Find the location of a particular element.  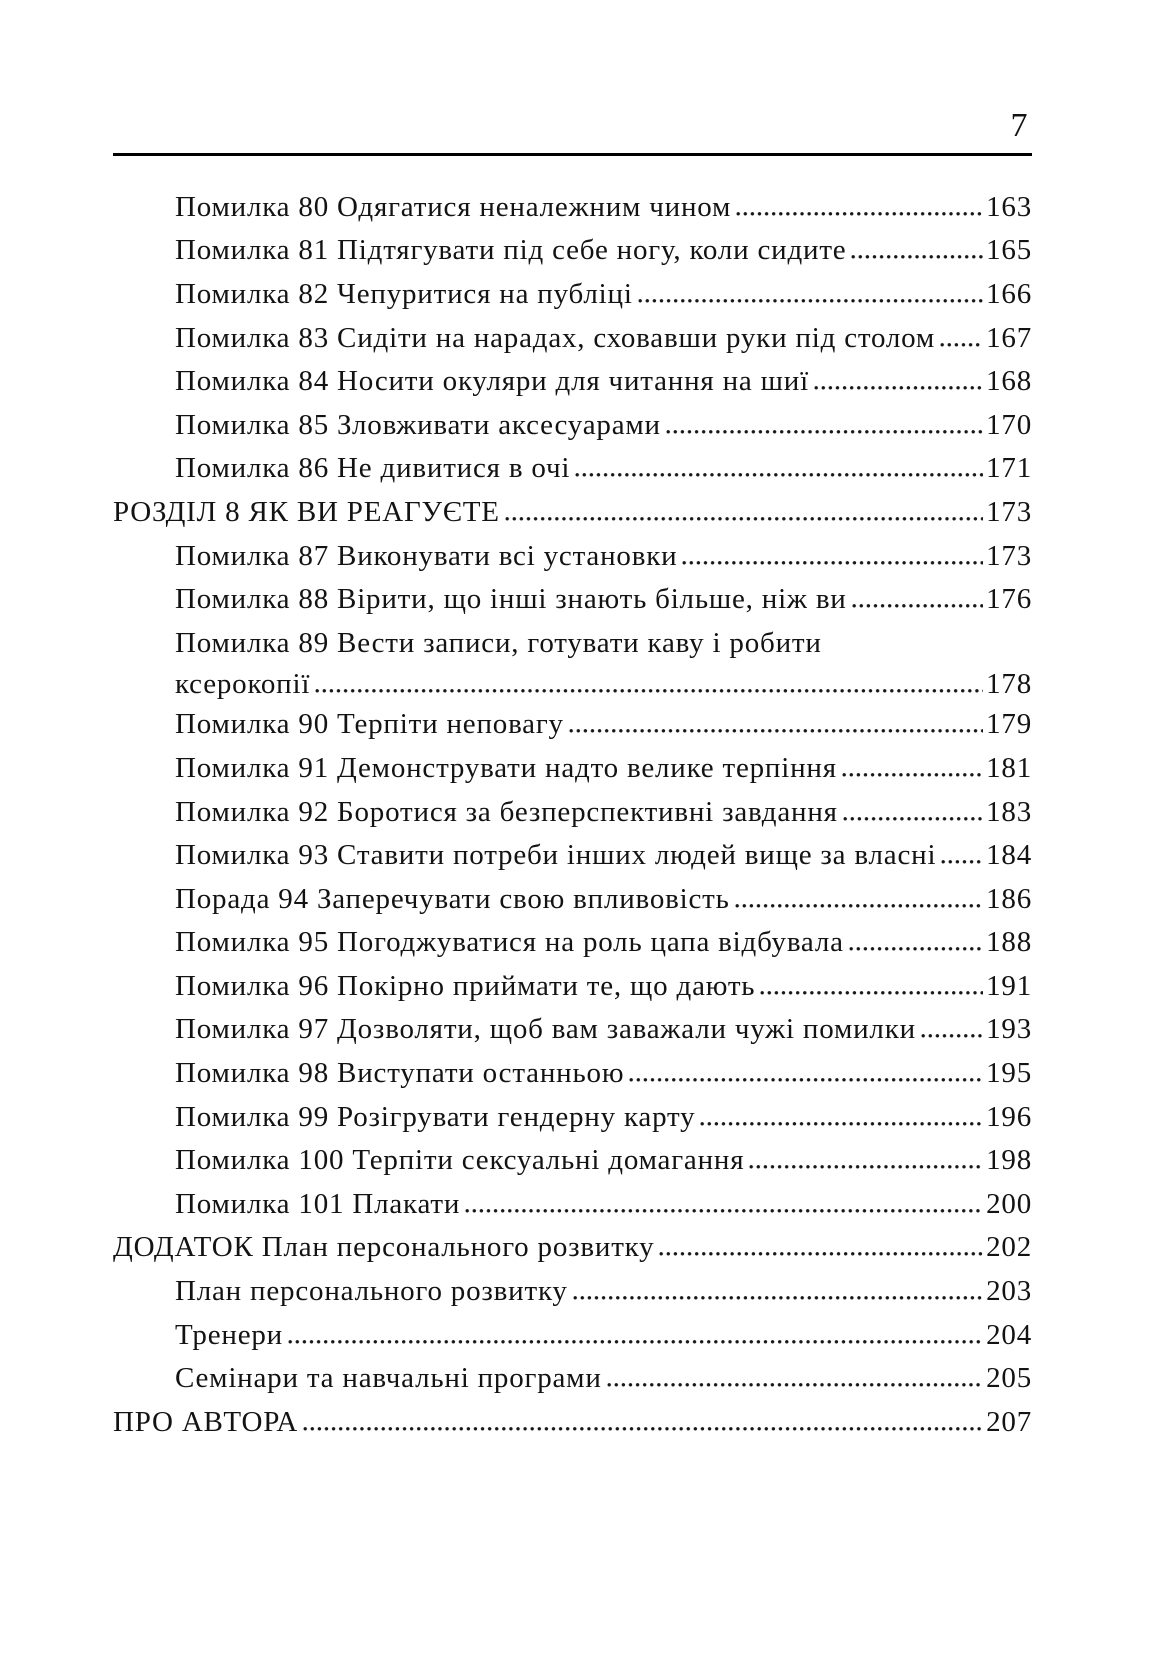

toc-entry-page: 178 is located at coordinates (1009, 684).